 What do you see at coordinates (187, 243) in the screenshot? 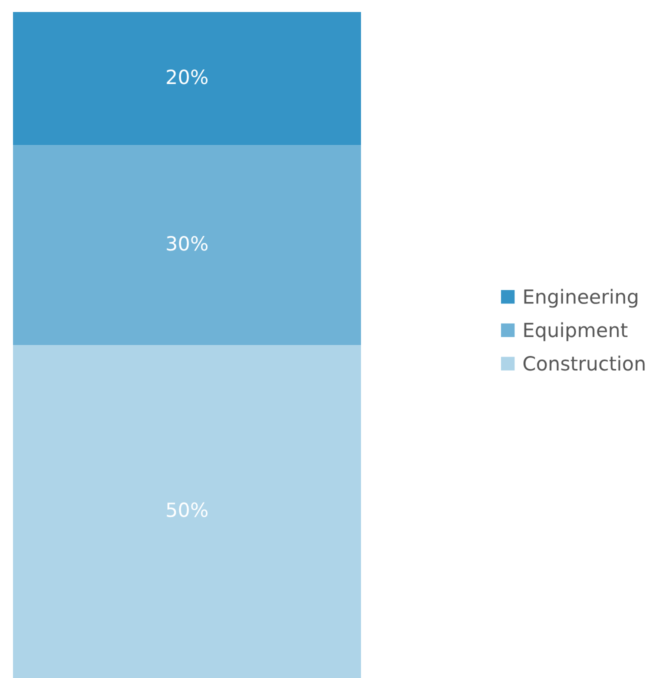
I see `data-label: 30%` at bounding box center [187, 243].